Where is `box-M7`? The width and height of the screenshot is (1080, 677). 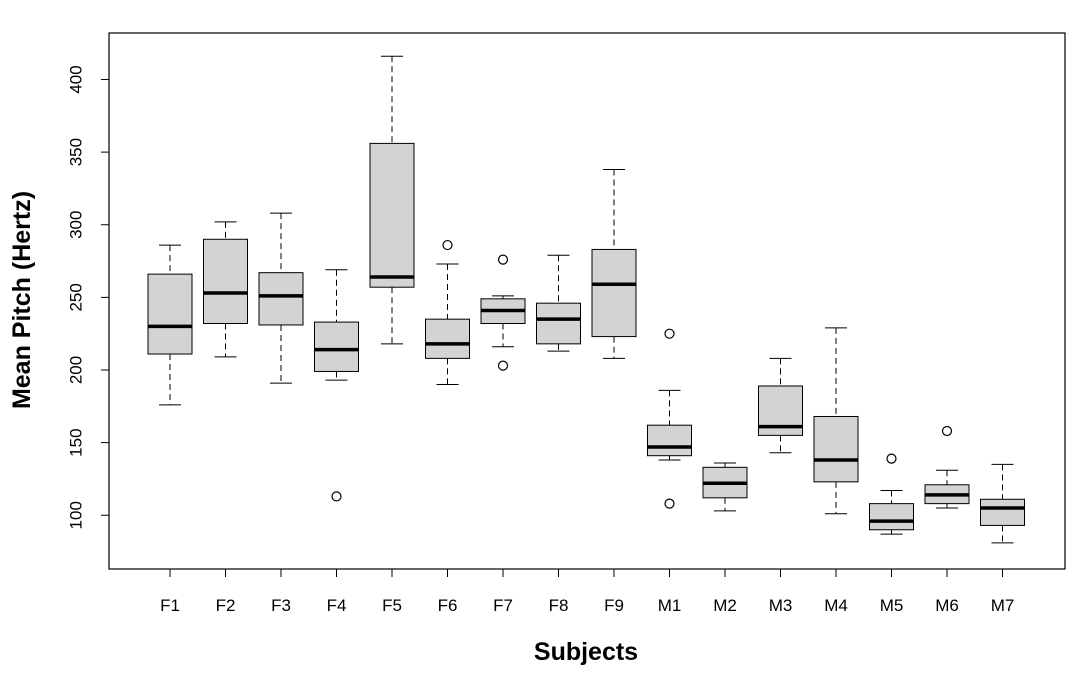 box-M7 is located at coordinates (1002, 503).